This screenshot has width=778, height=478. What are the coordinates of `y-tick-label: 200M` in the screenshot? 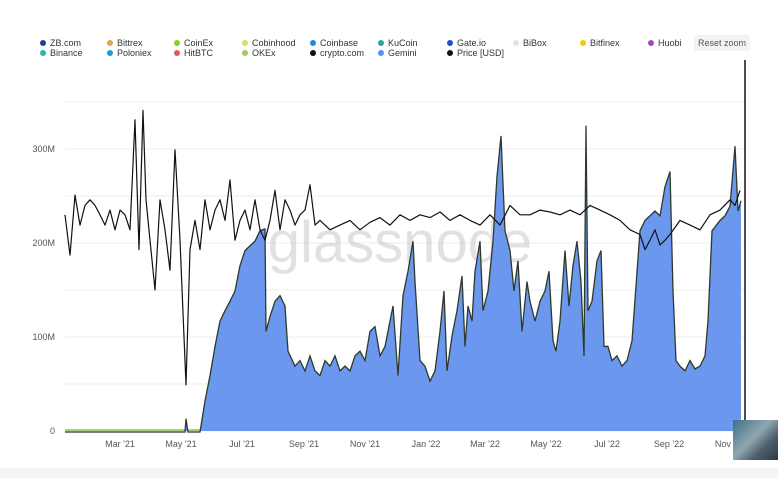 It's located at (43, 243).